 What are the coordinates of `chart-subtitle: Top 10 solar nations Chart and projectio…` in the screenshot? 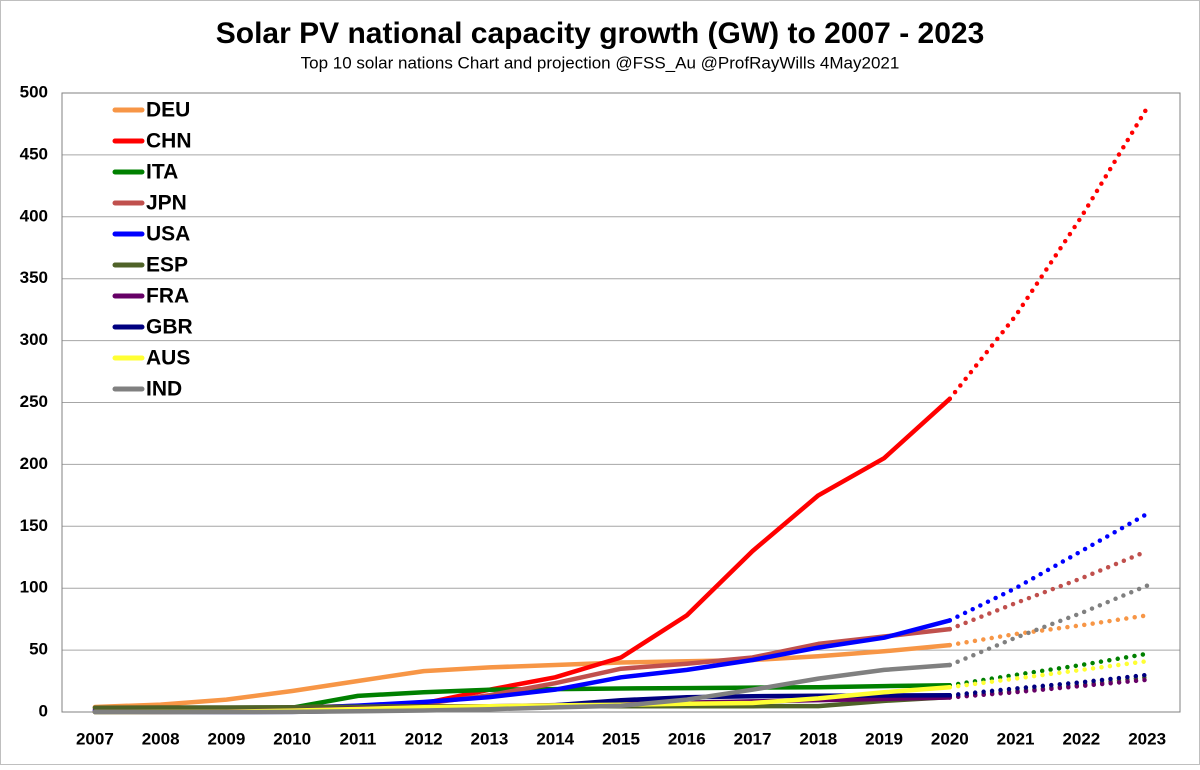 It's located at (600, 62).